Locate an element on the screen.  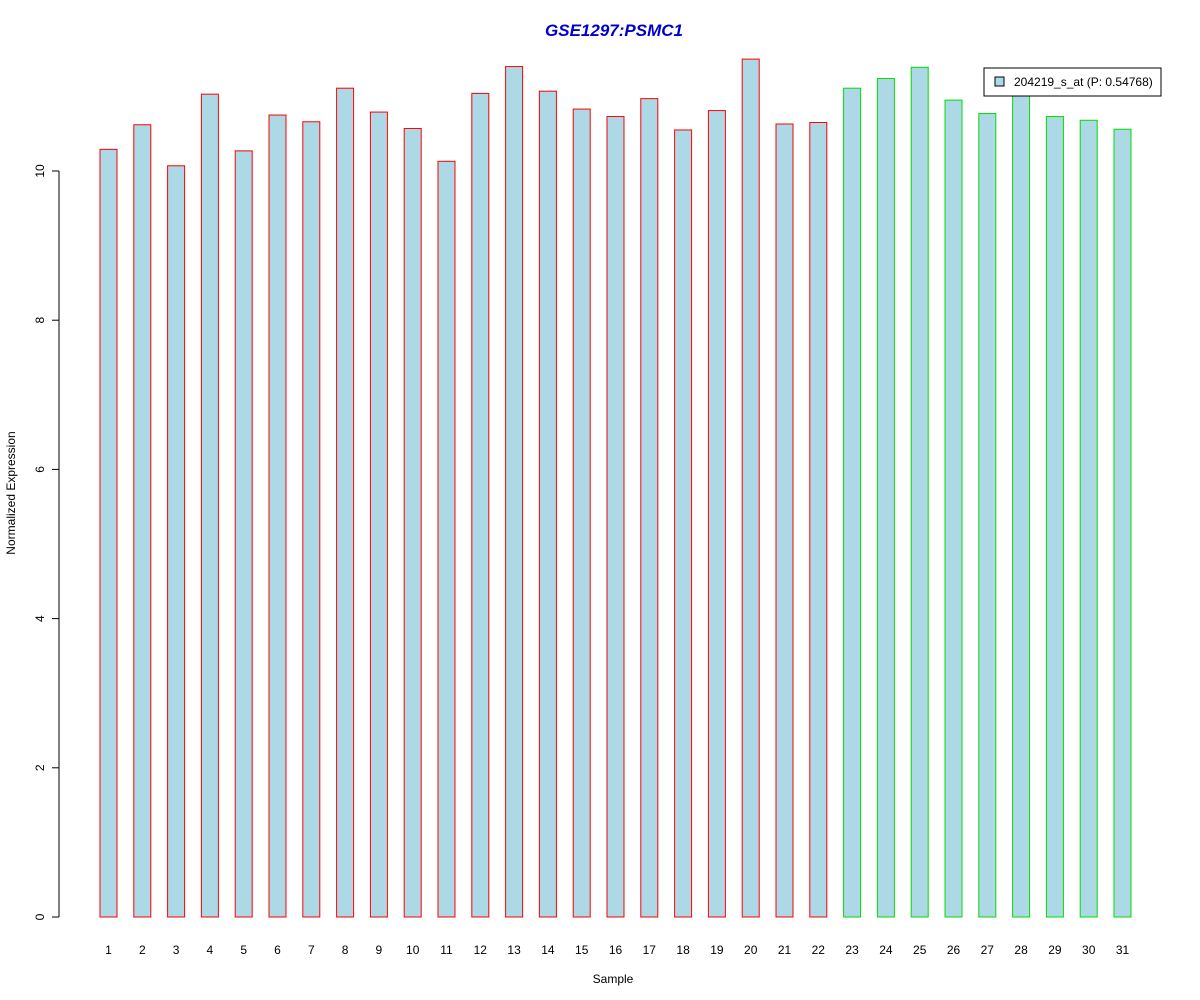
y-tick-label: 6 is located at coordinates (40, 469).